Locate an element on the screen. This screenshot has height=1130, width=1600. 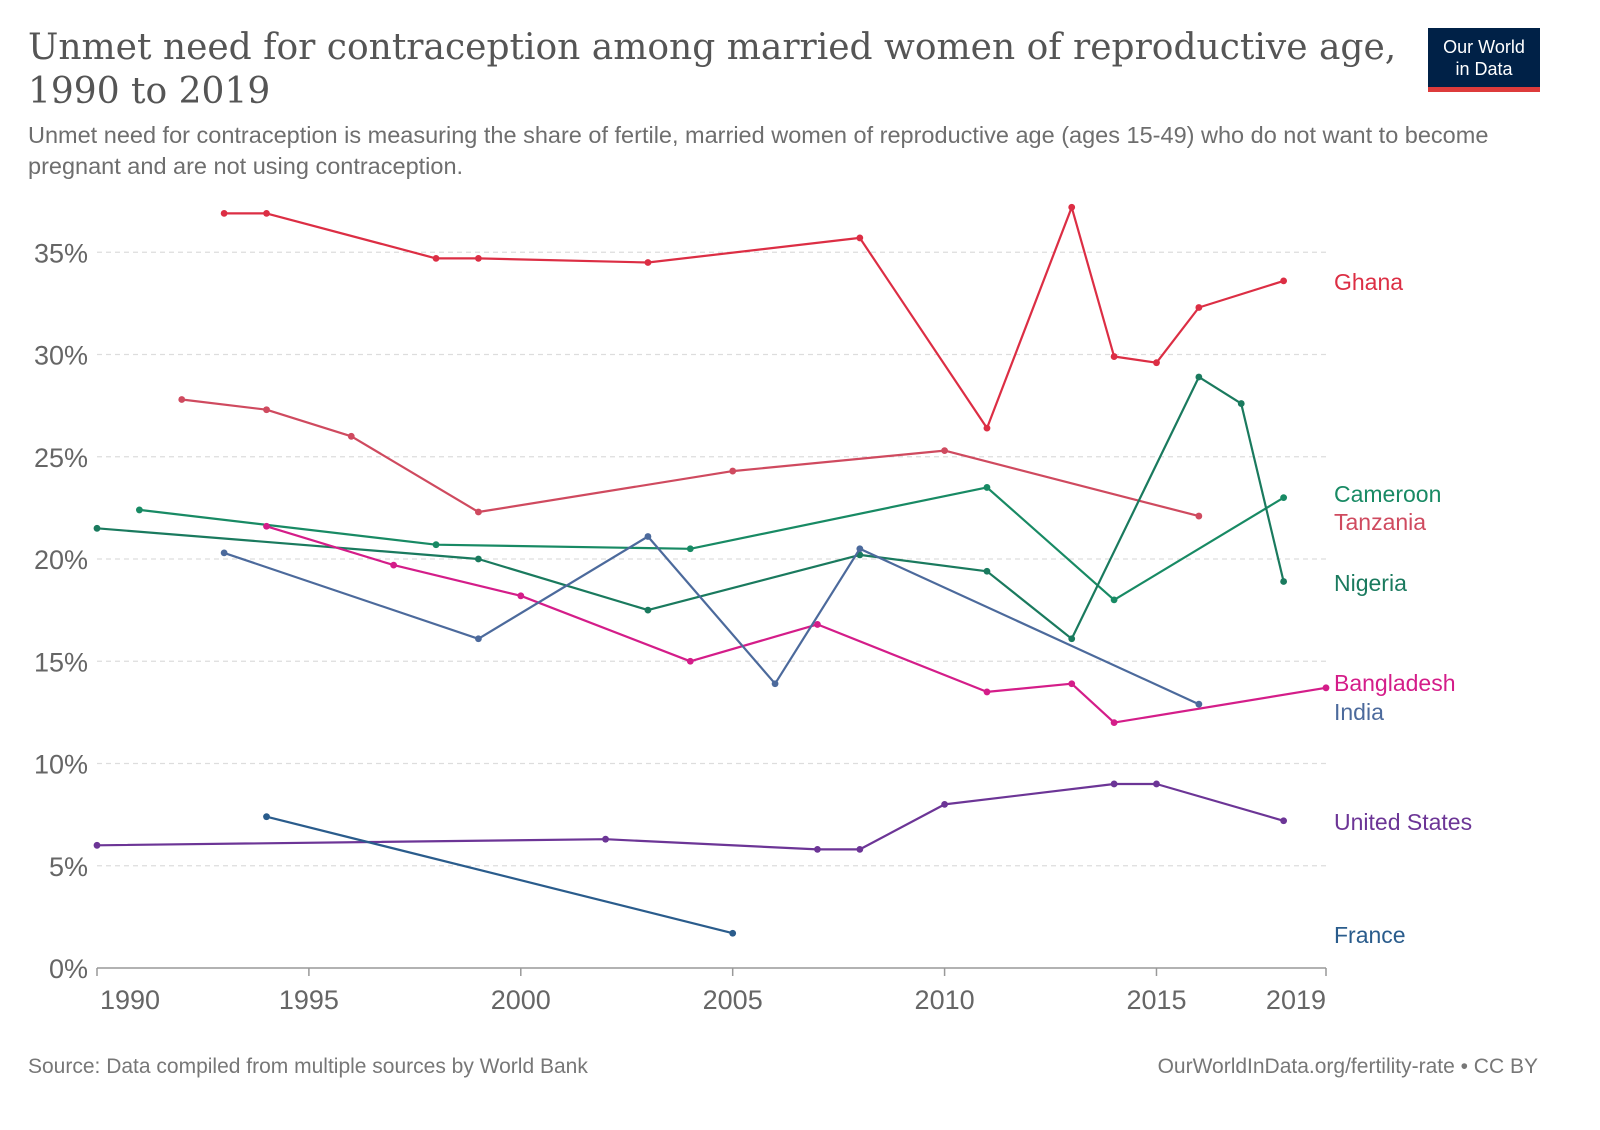
owid-logo: Our World in Data is located at coordinates (1484, 60).